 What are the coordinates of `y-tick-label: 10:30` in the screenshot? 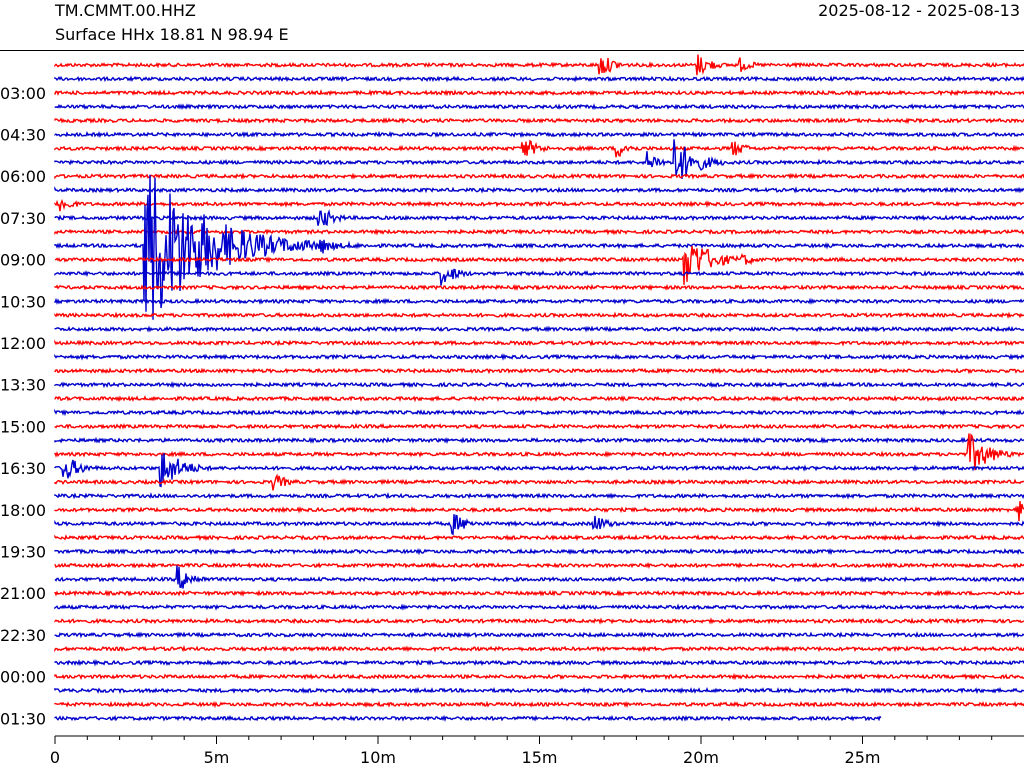 It's located at (23, 301).